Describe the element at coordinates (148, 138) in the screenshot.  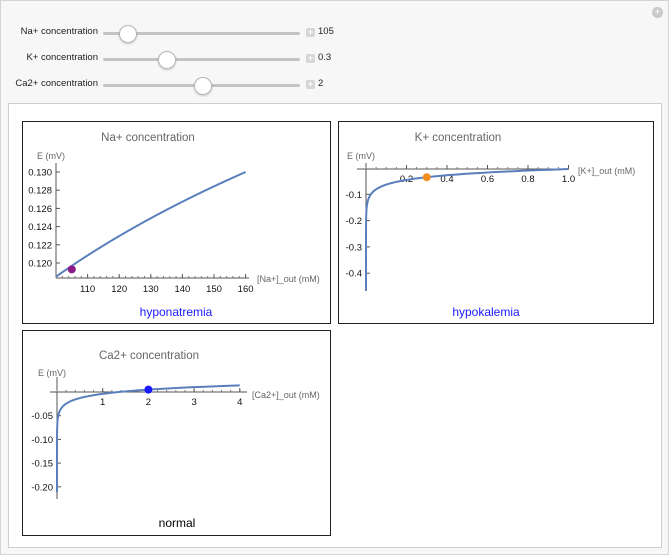
I see `chart-title: Na+ concentration` at that location.